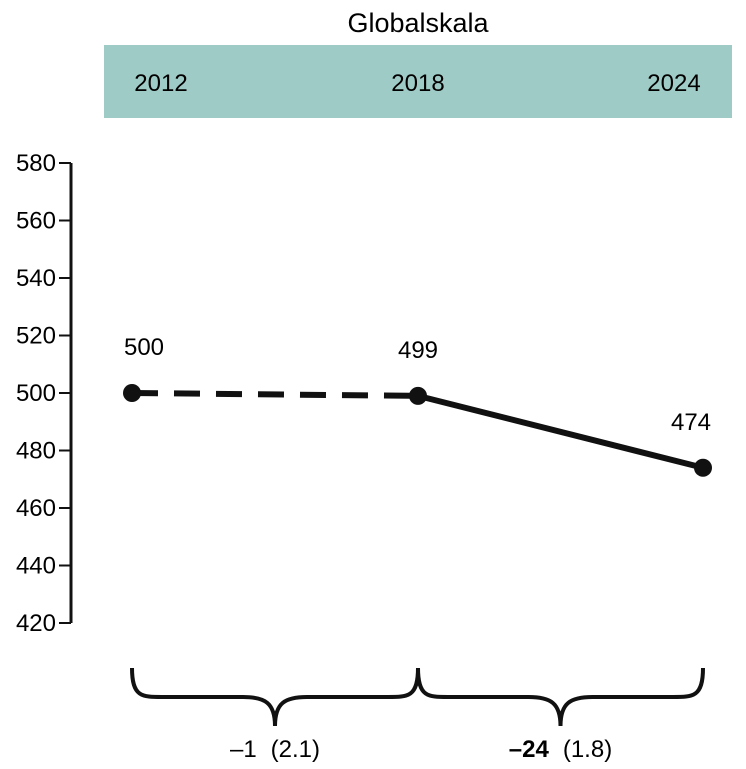 Image resolution: width=746 pixels, height=769 pixels. I want to click on data-label: 499, so click(418, 350).